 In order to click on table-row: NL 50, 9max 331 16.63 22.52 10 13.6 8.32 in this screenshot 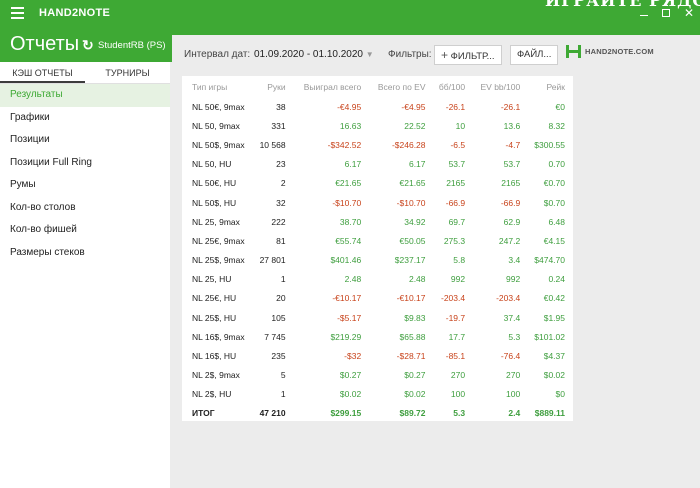, I will do `click(377, 125)`.